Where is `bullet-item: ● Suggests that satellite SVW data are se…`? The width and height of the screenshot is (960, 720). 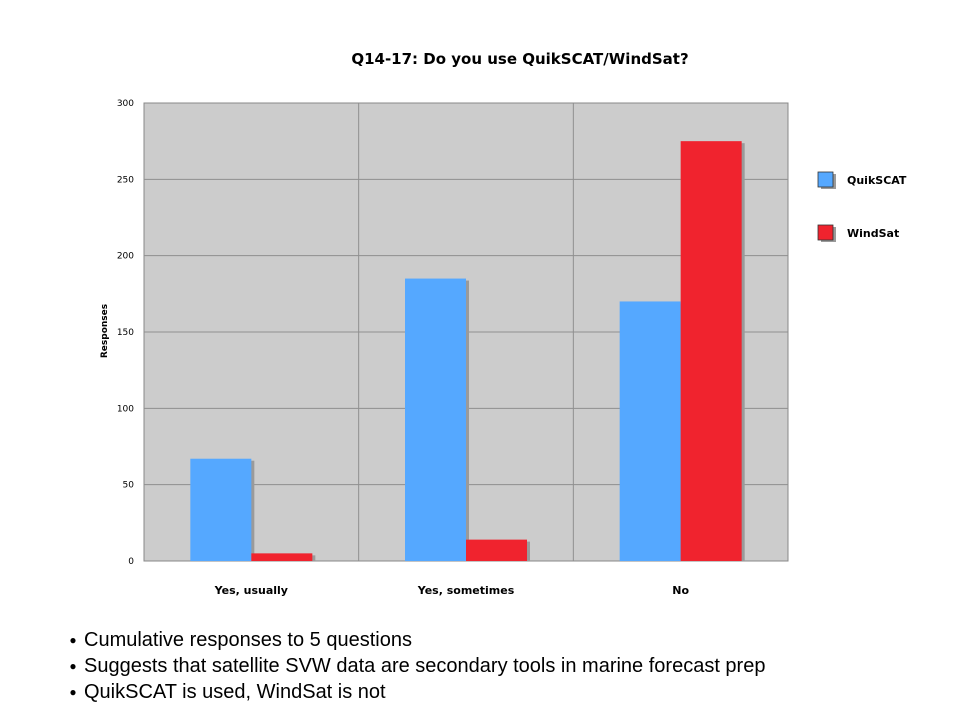 bullet-item: ● Suggests that satellite SVW data are se… is located at coordinates (413, 666).